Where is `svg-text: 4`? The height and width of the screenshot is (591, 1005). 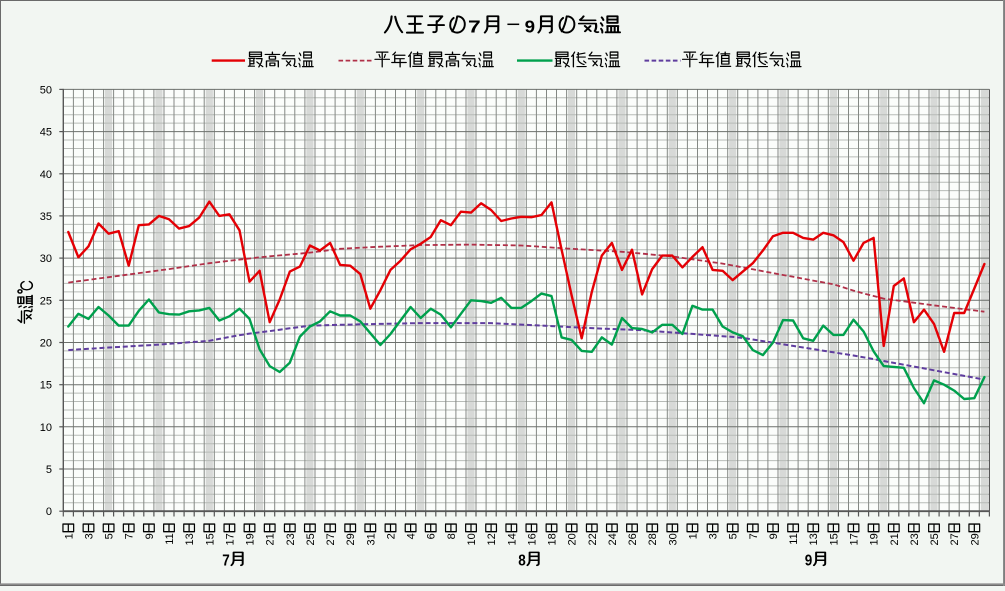 svg-text: 4 is located at coordinates (412, 536).